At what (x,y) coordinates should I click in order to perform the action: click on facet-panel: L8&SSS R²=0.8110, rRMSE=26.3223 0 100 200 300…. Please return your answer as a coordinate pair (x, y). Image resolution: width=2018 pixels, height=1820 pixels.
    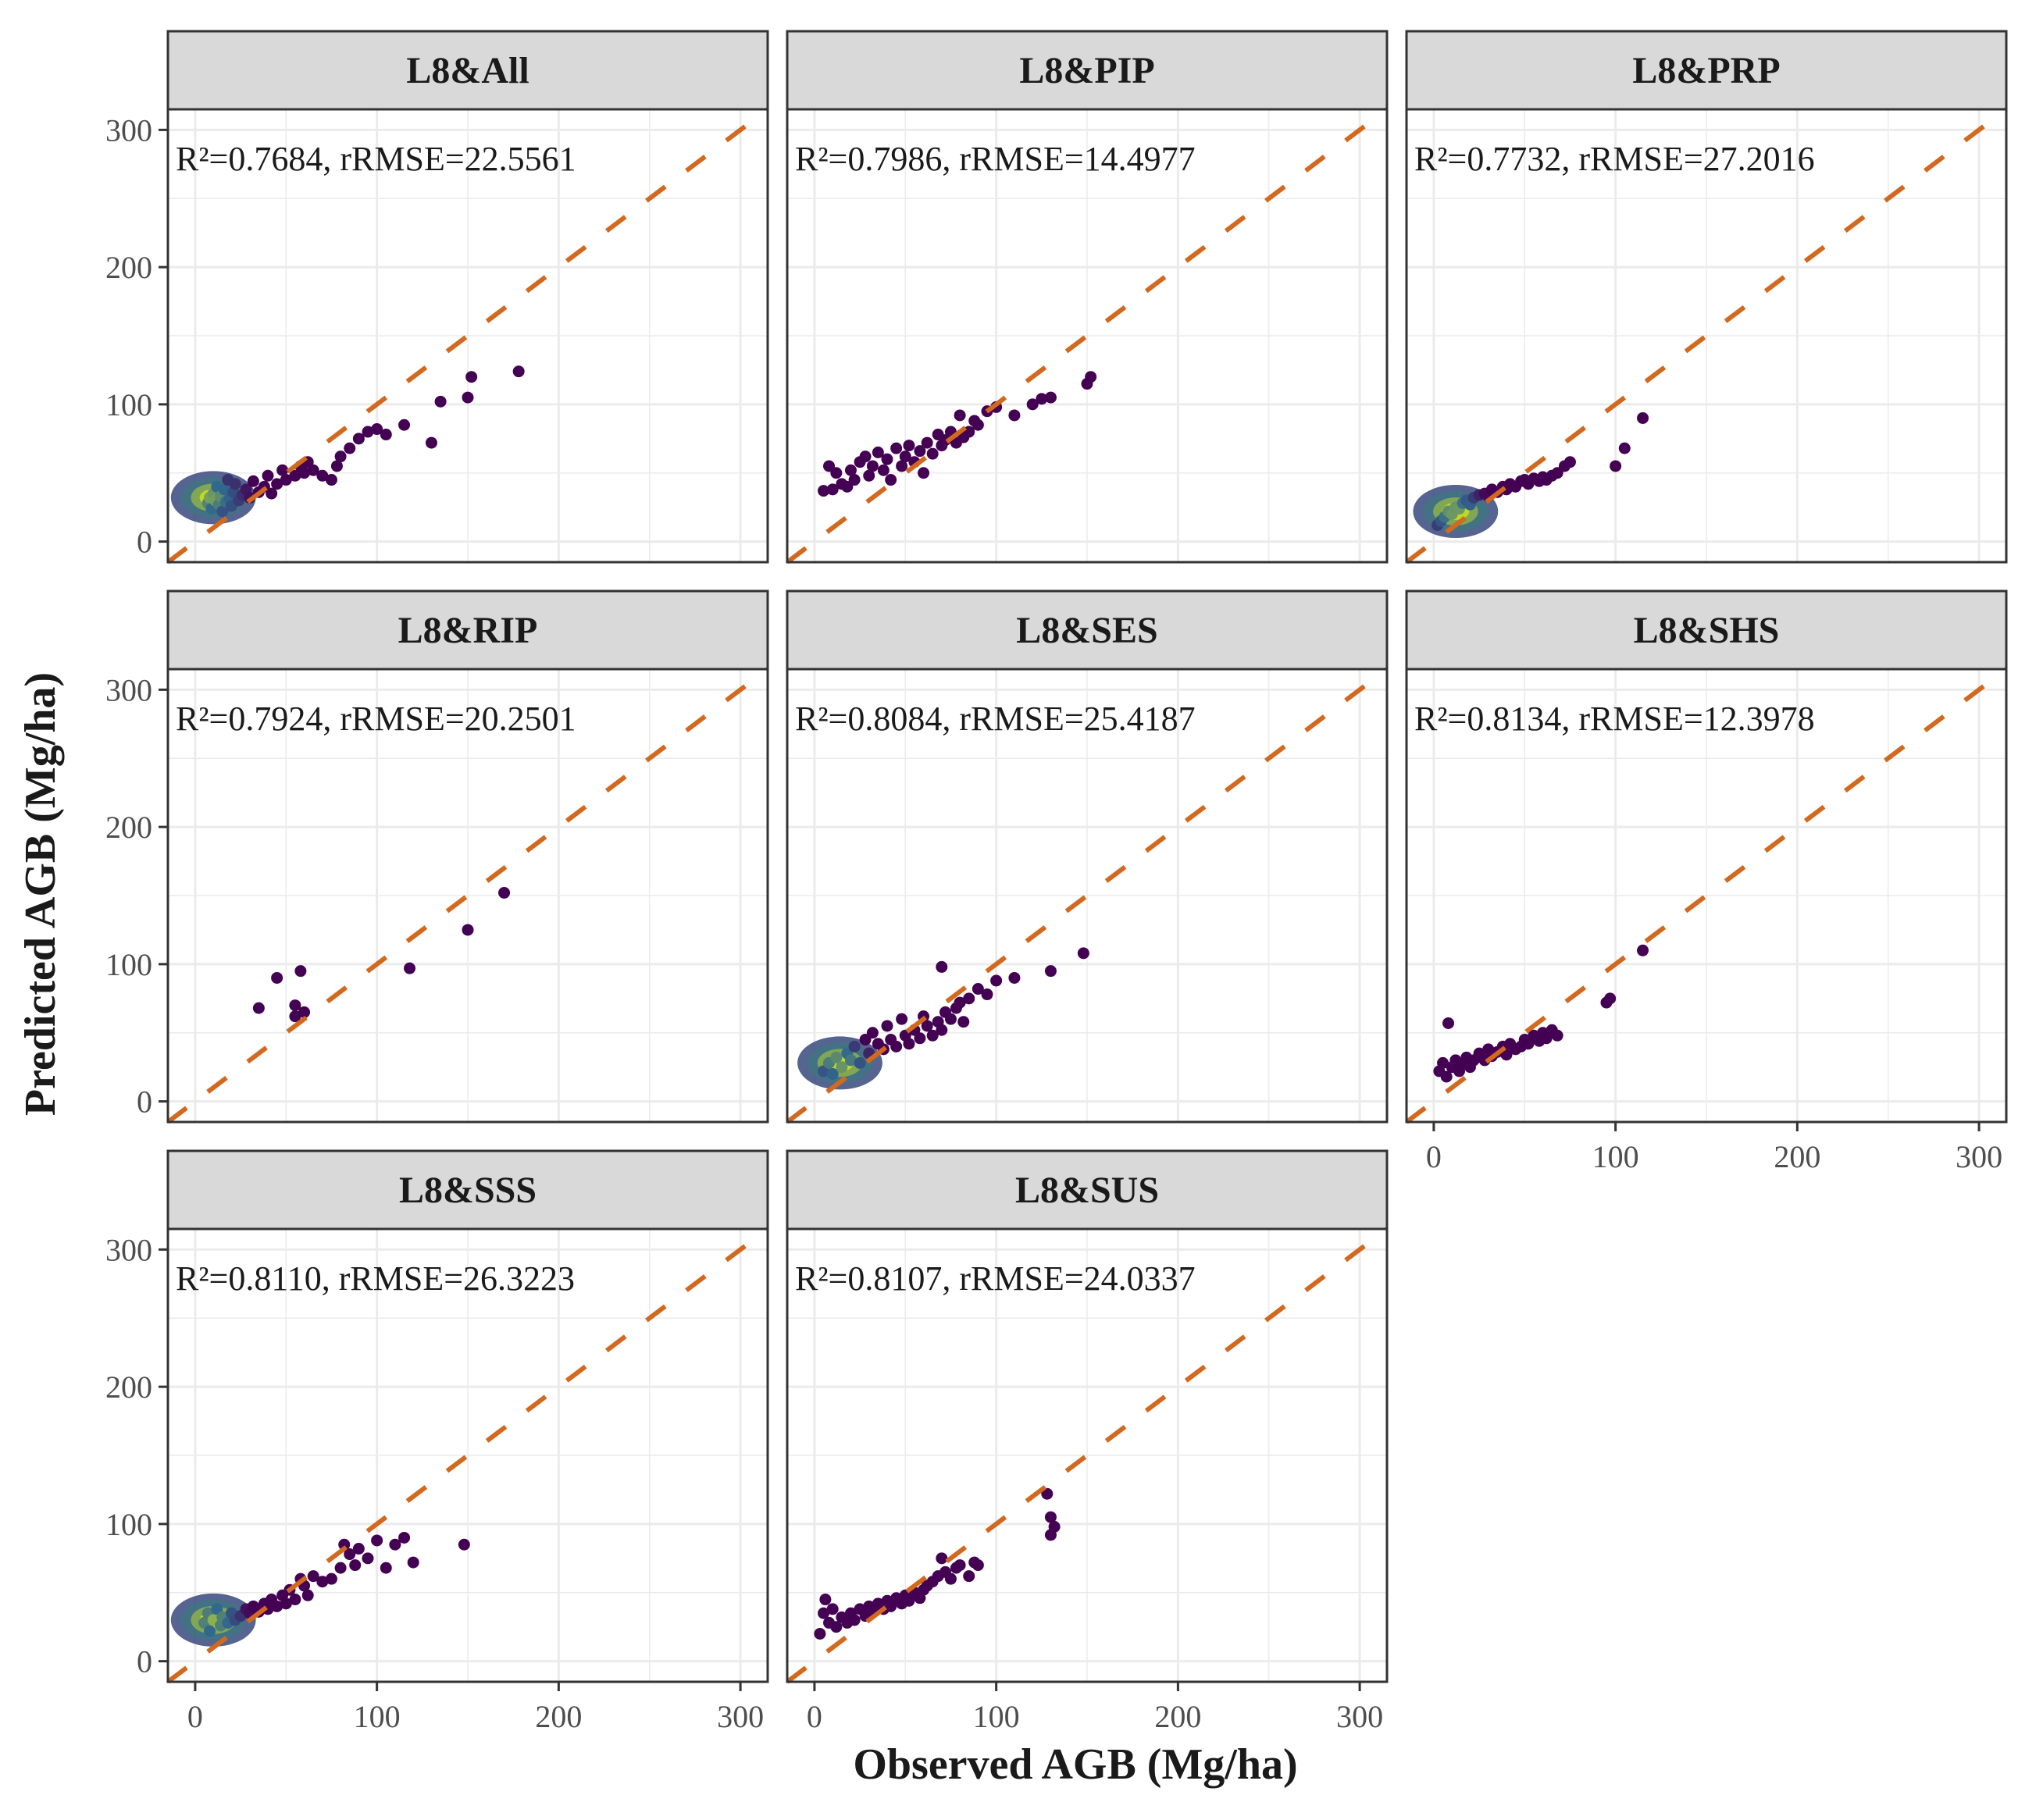
    Looking at the image, I should click on (437, 1441).